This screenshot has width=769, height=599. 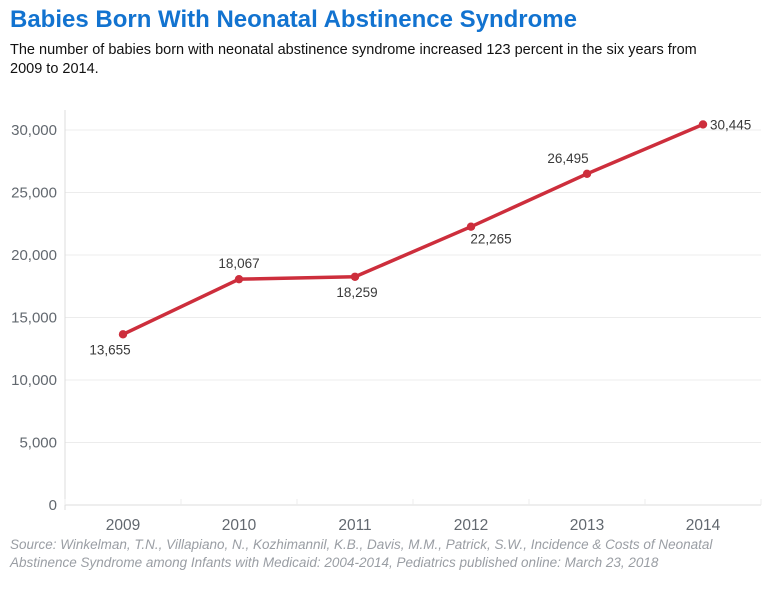 I want to click on y-tick-label: 30,000, so click(x=34, y=130).